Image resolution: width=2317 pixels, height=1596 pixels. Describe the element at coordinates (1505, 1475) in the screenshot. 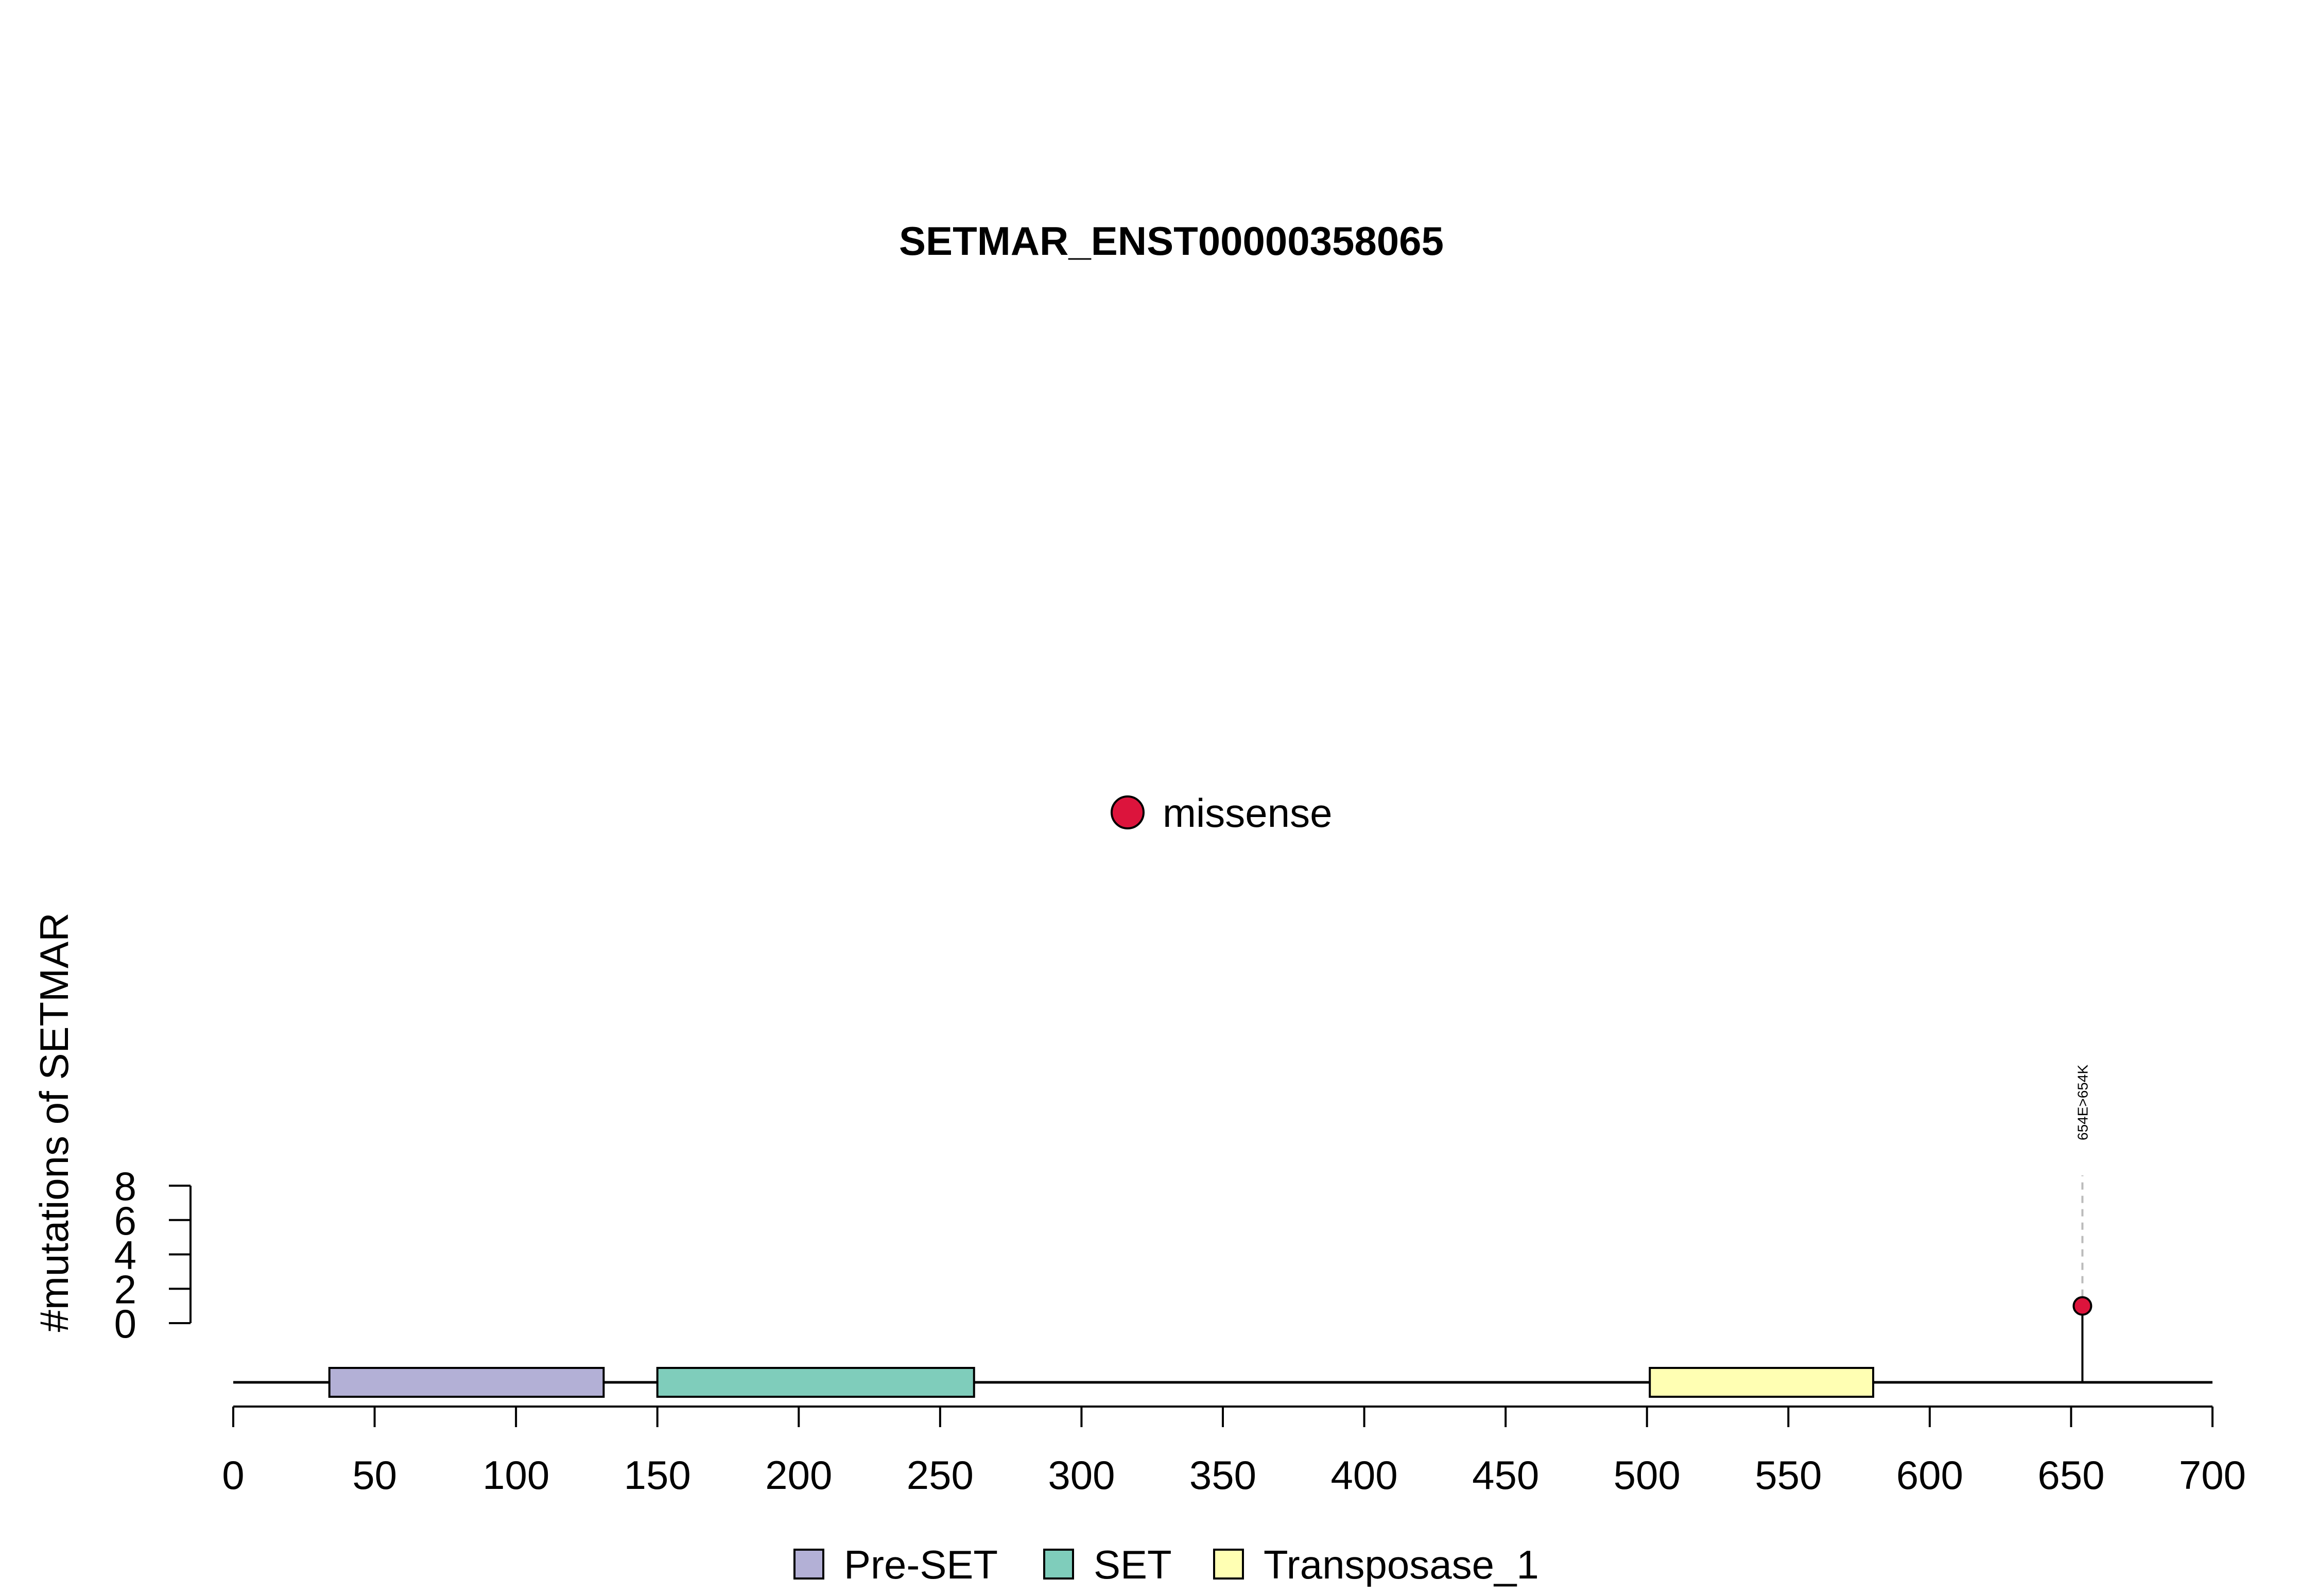

I see `x-tick-label: 450` at that location.